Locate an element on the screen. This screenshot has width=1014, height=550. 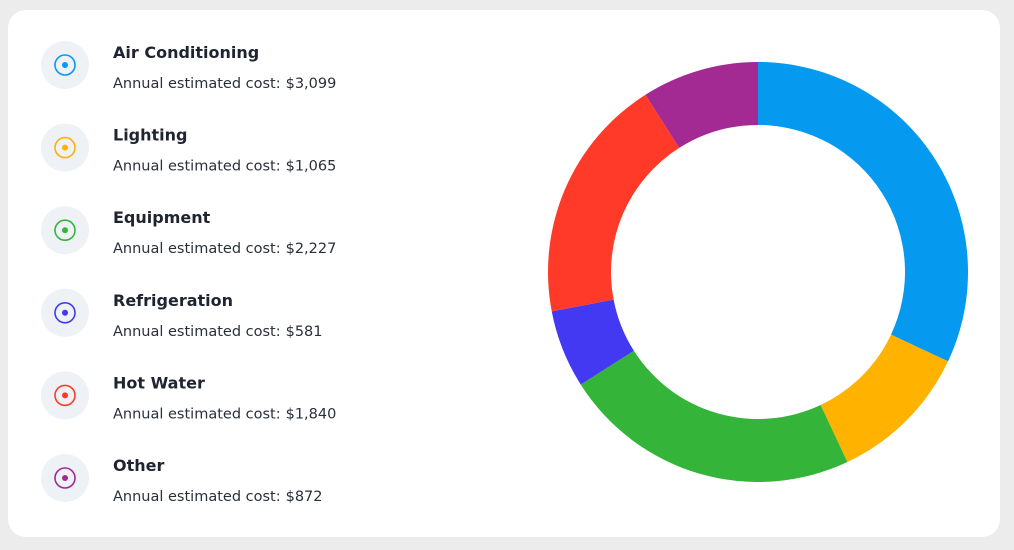
item-name: Other is located at coordinates (138, 465).